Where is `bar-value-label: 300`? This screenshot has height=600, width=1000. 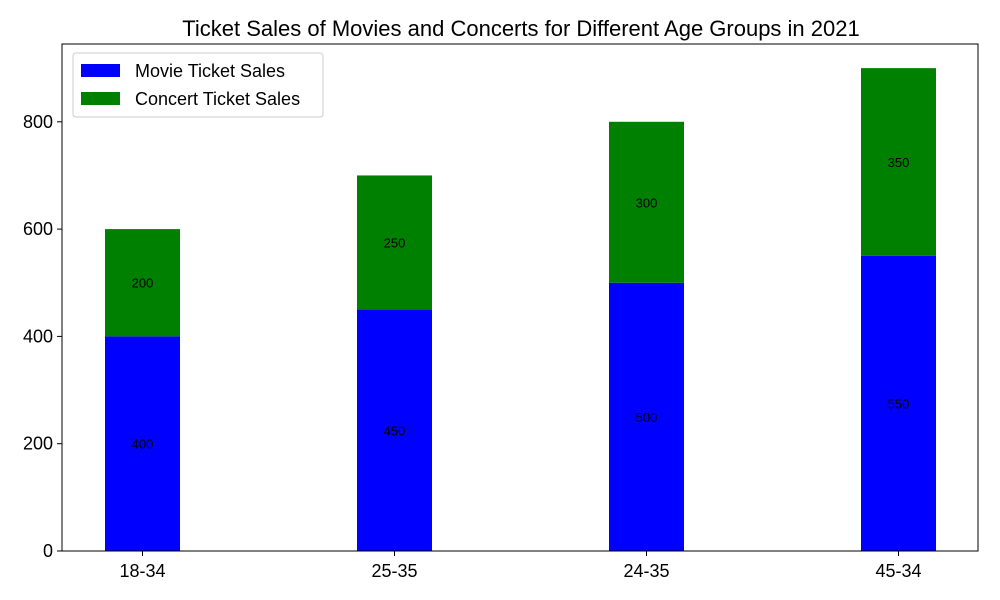 bar-value-label: 300 is located at coordinates (647, 202).